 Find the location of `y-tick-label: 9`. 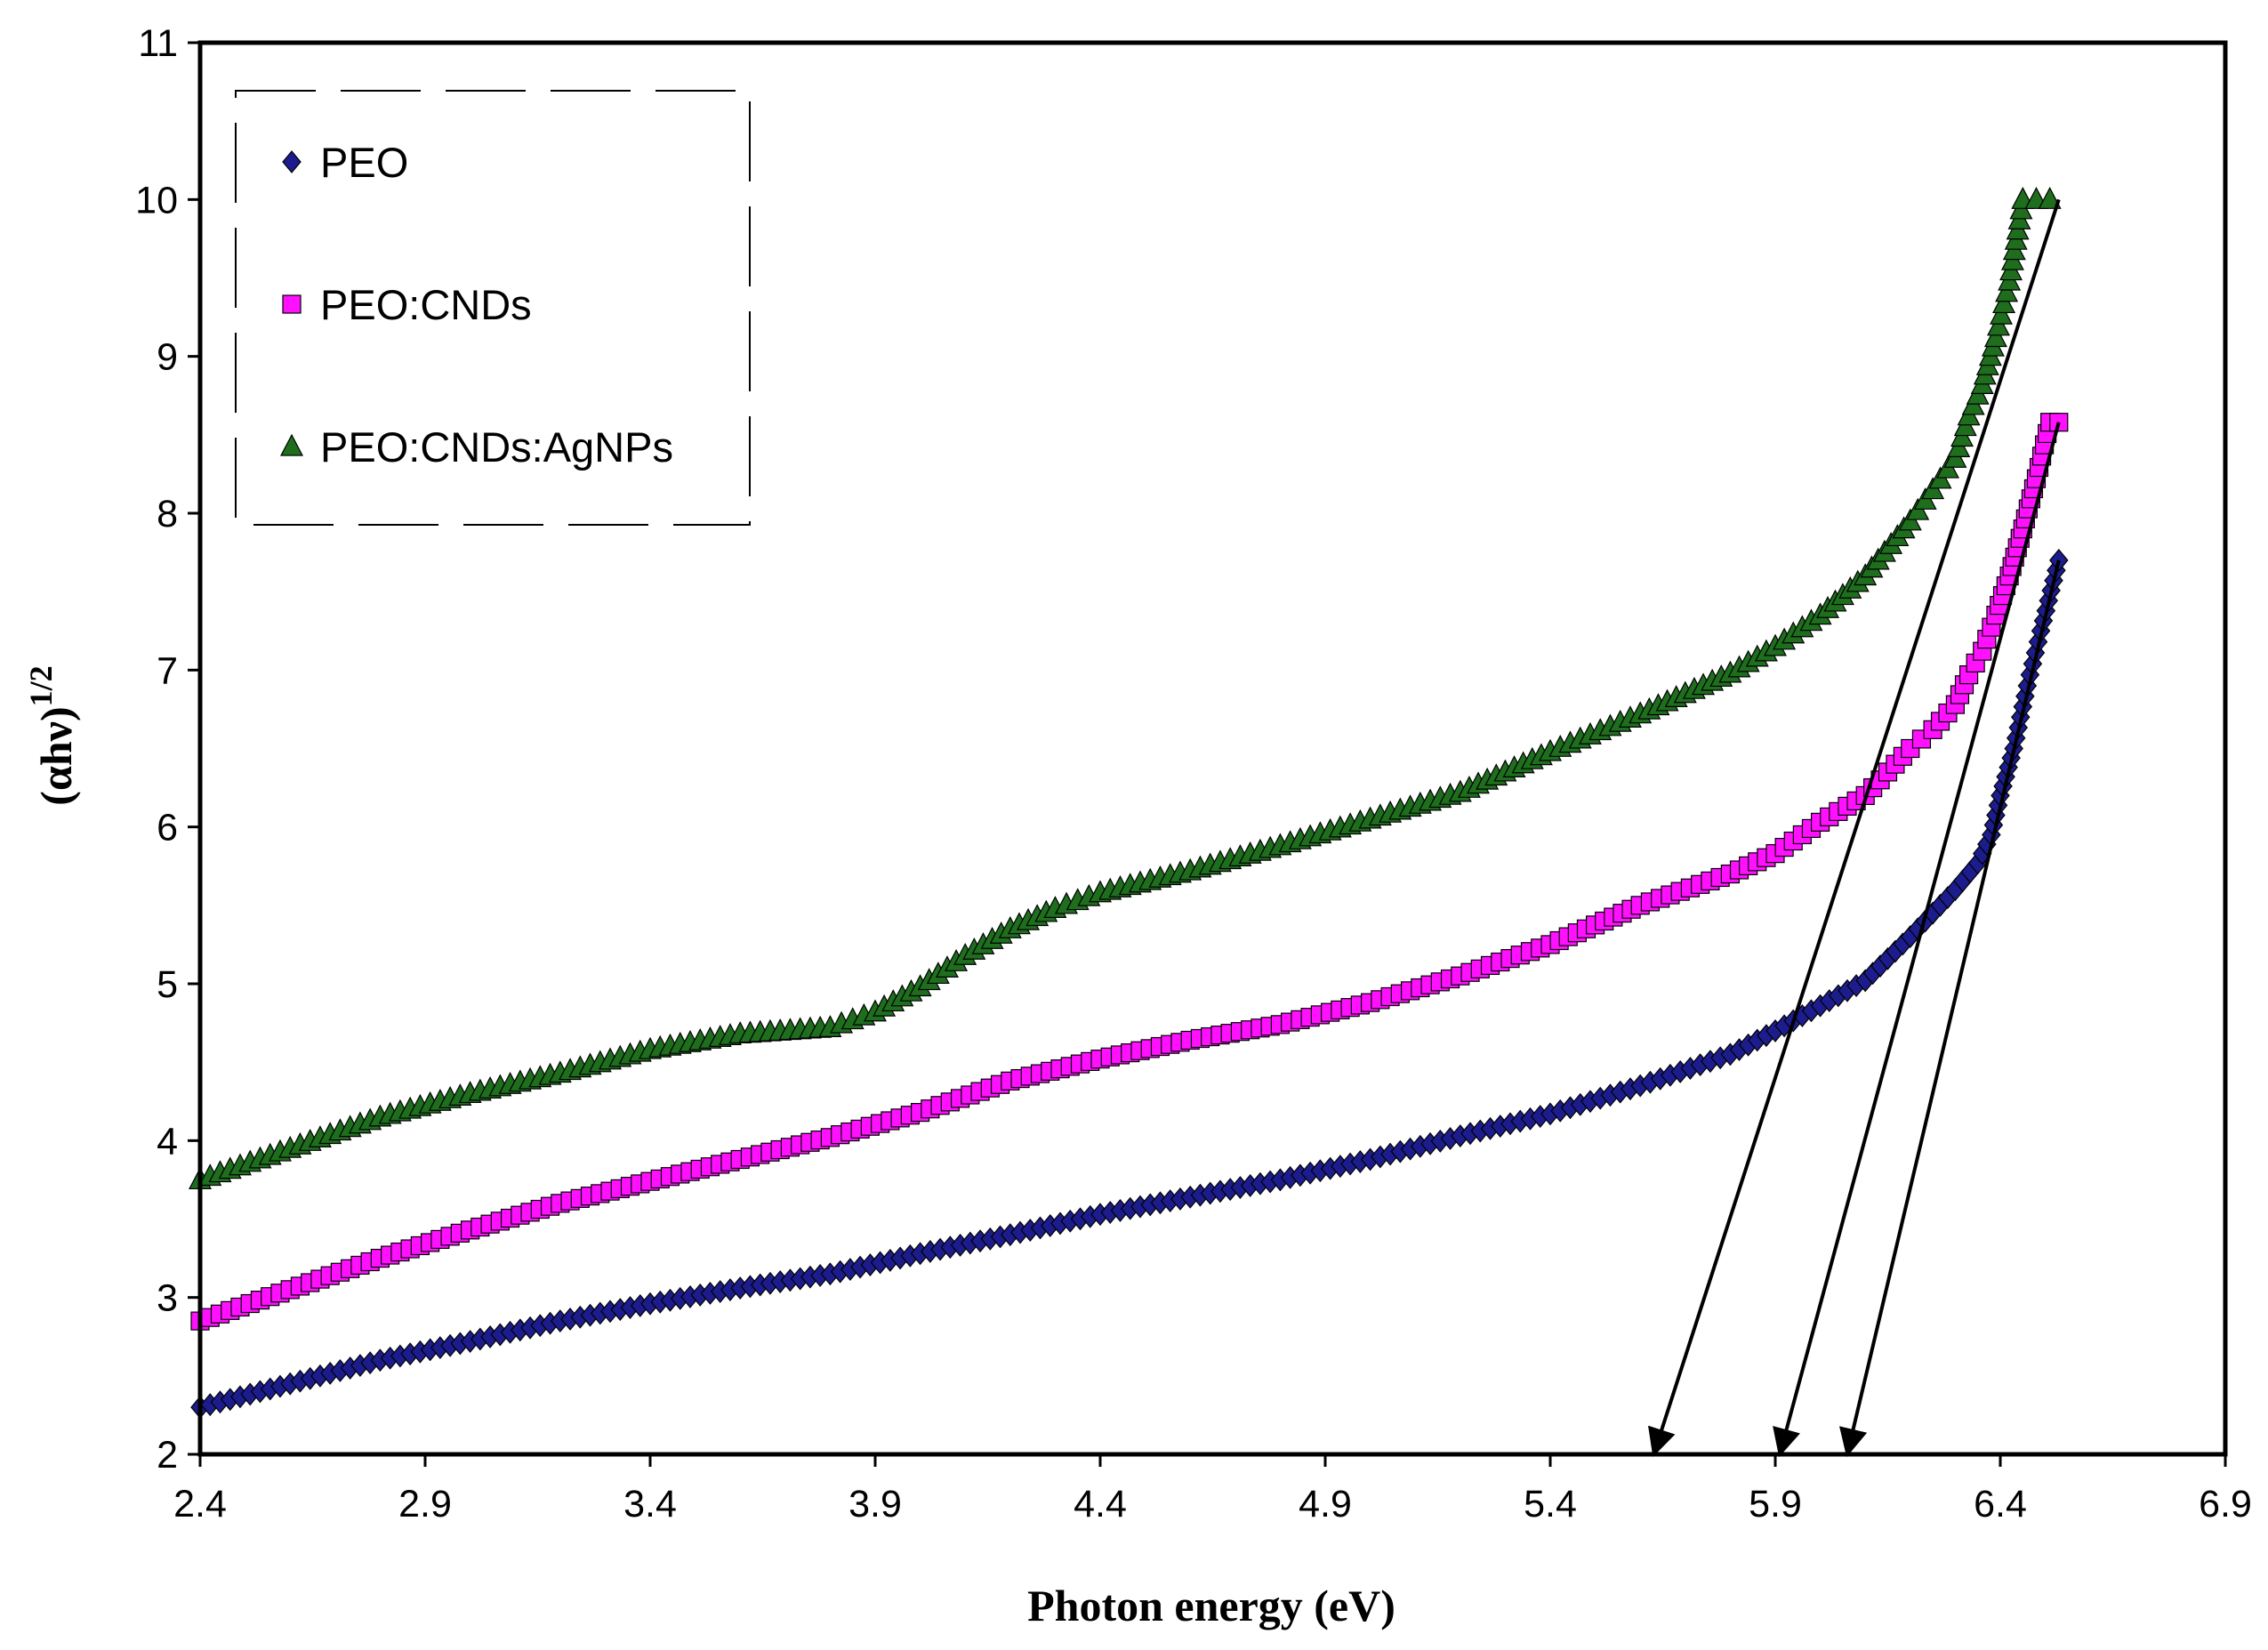

y-tick-label: 9 is located at coordinates (168, 357).